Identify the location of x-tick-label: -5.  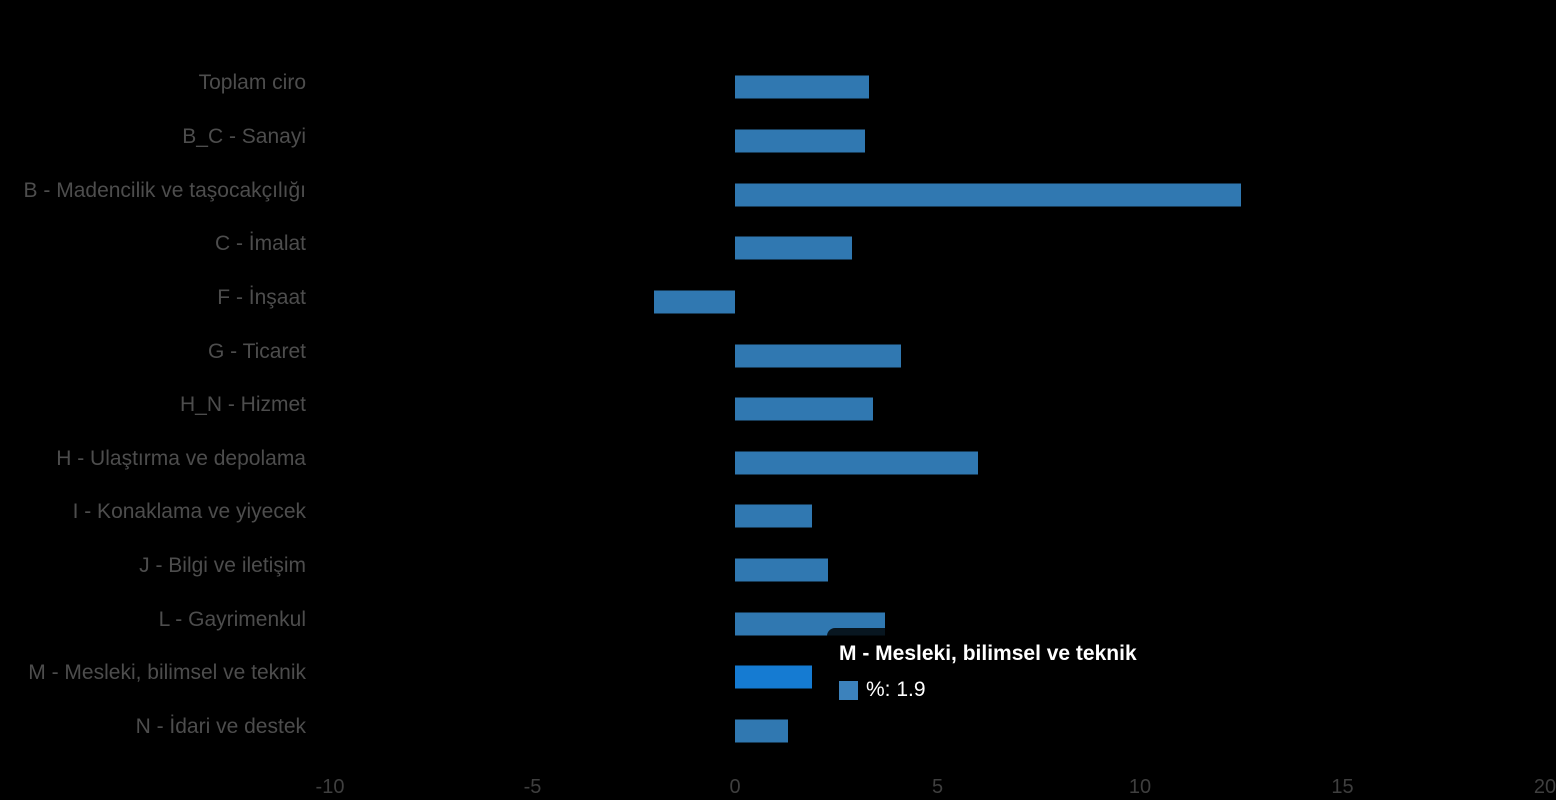
(532, 787).